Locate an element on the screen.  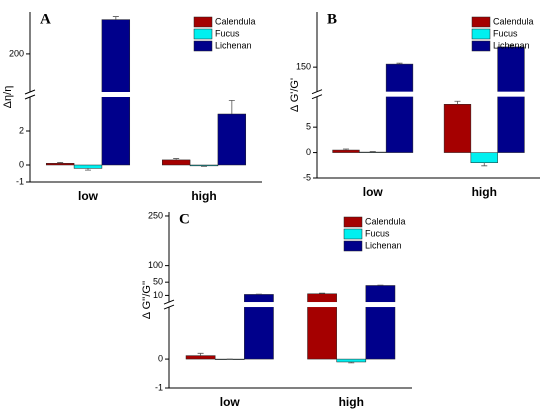
y-tick-label: -5 is located at coordinates (307, 177).